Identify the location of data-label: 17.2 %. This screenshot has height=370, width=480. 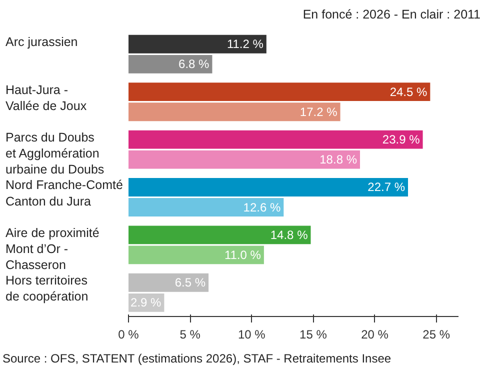
(319, 111).